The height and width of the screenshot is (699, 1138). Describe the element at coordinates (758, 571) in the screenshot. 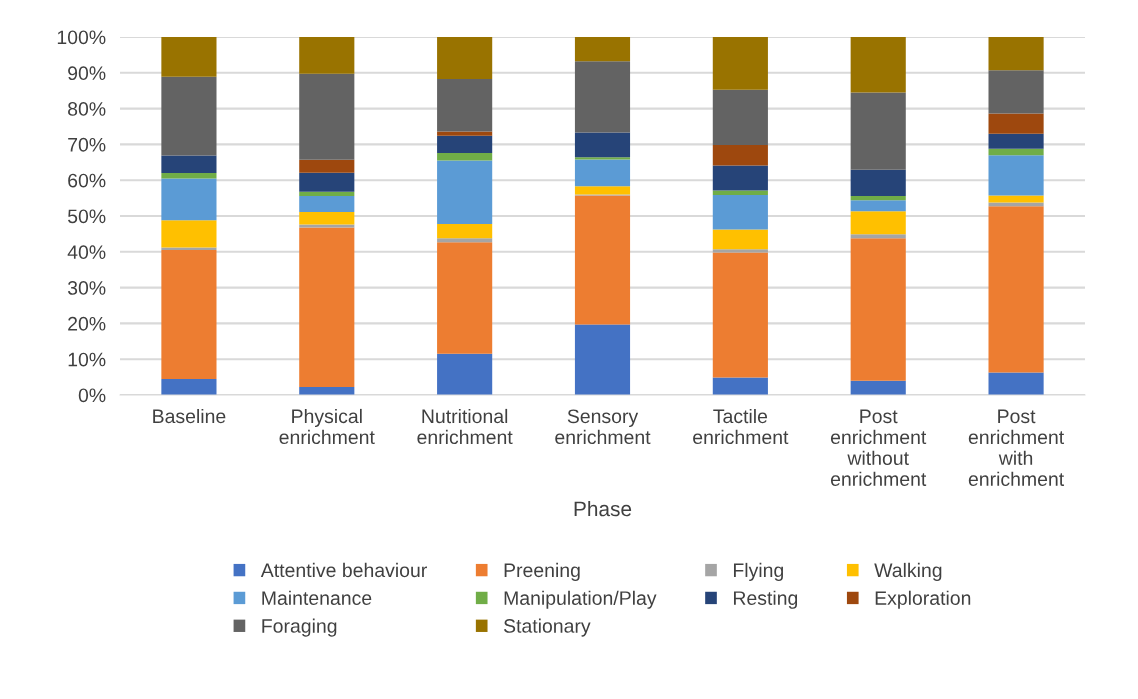

I see `legend-label: Flying` at that location.